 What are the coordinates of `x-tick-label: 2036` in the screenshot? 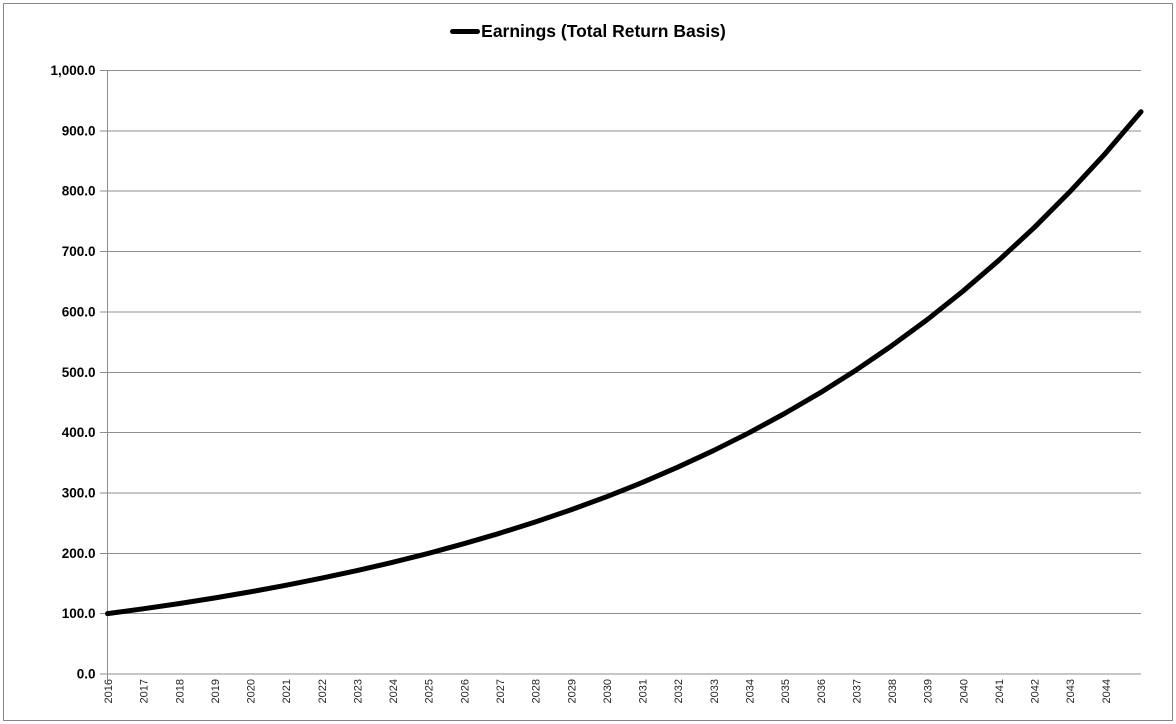 It's located at (822, 691).